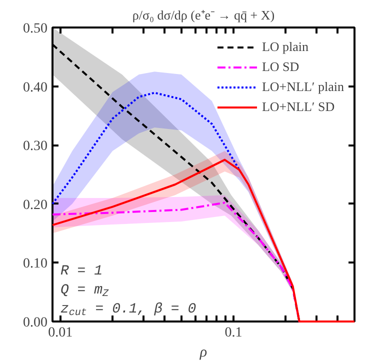 This screenshot has height=363, width=374. I want to click on x-tick-label: 0.1, so click(233, 333).